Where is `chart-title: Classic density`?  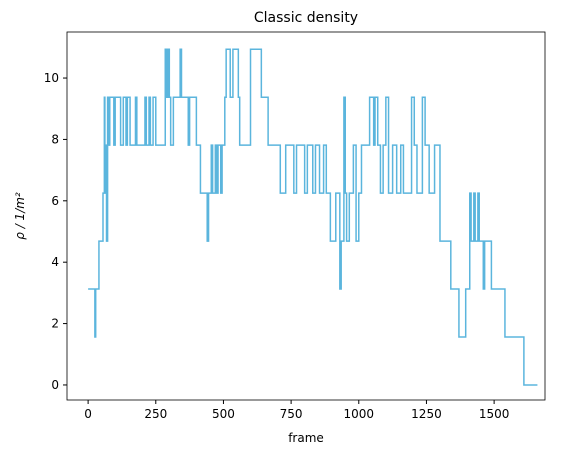 chart-title: Classic density is located at coordinates (306, 18).